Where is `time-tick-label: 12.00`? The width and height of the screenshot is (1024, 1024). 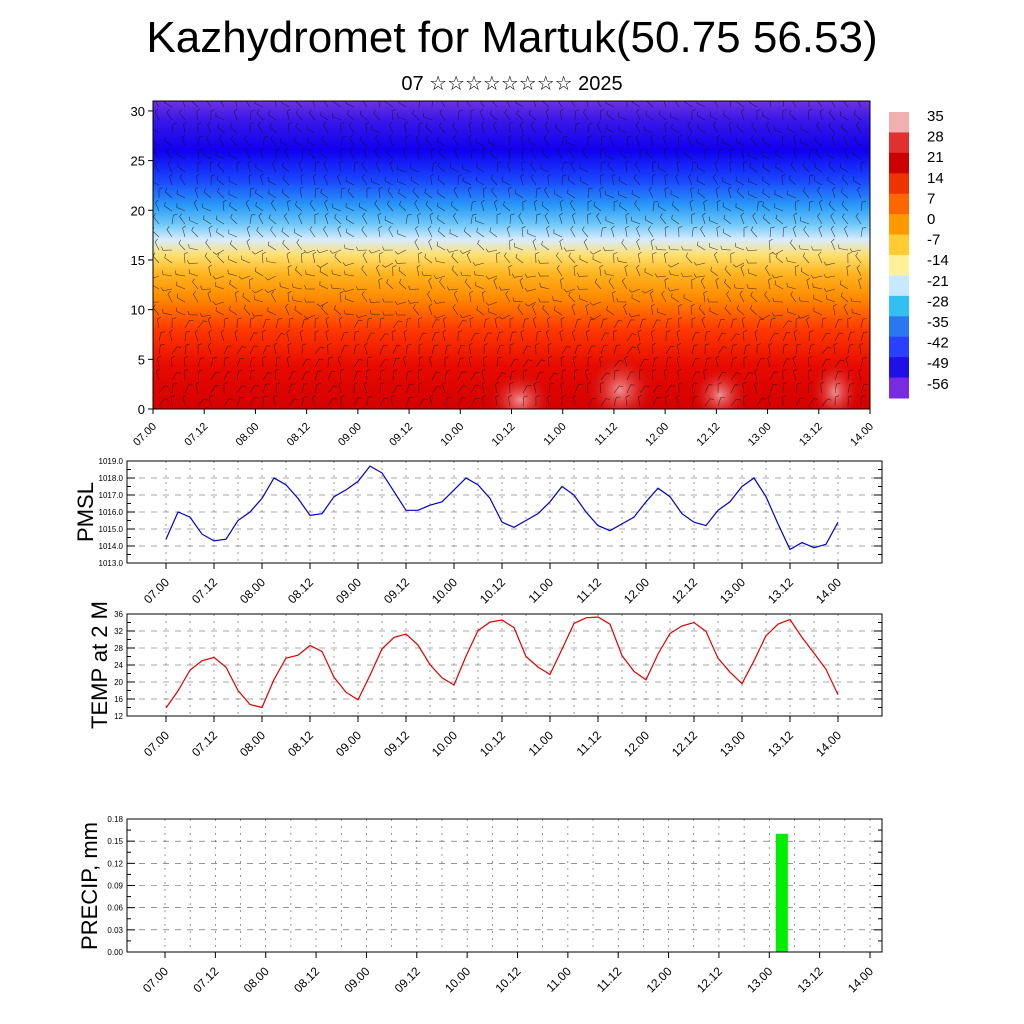
time-tick-label: 12.00 is located at coordinates (657, 435).